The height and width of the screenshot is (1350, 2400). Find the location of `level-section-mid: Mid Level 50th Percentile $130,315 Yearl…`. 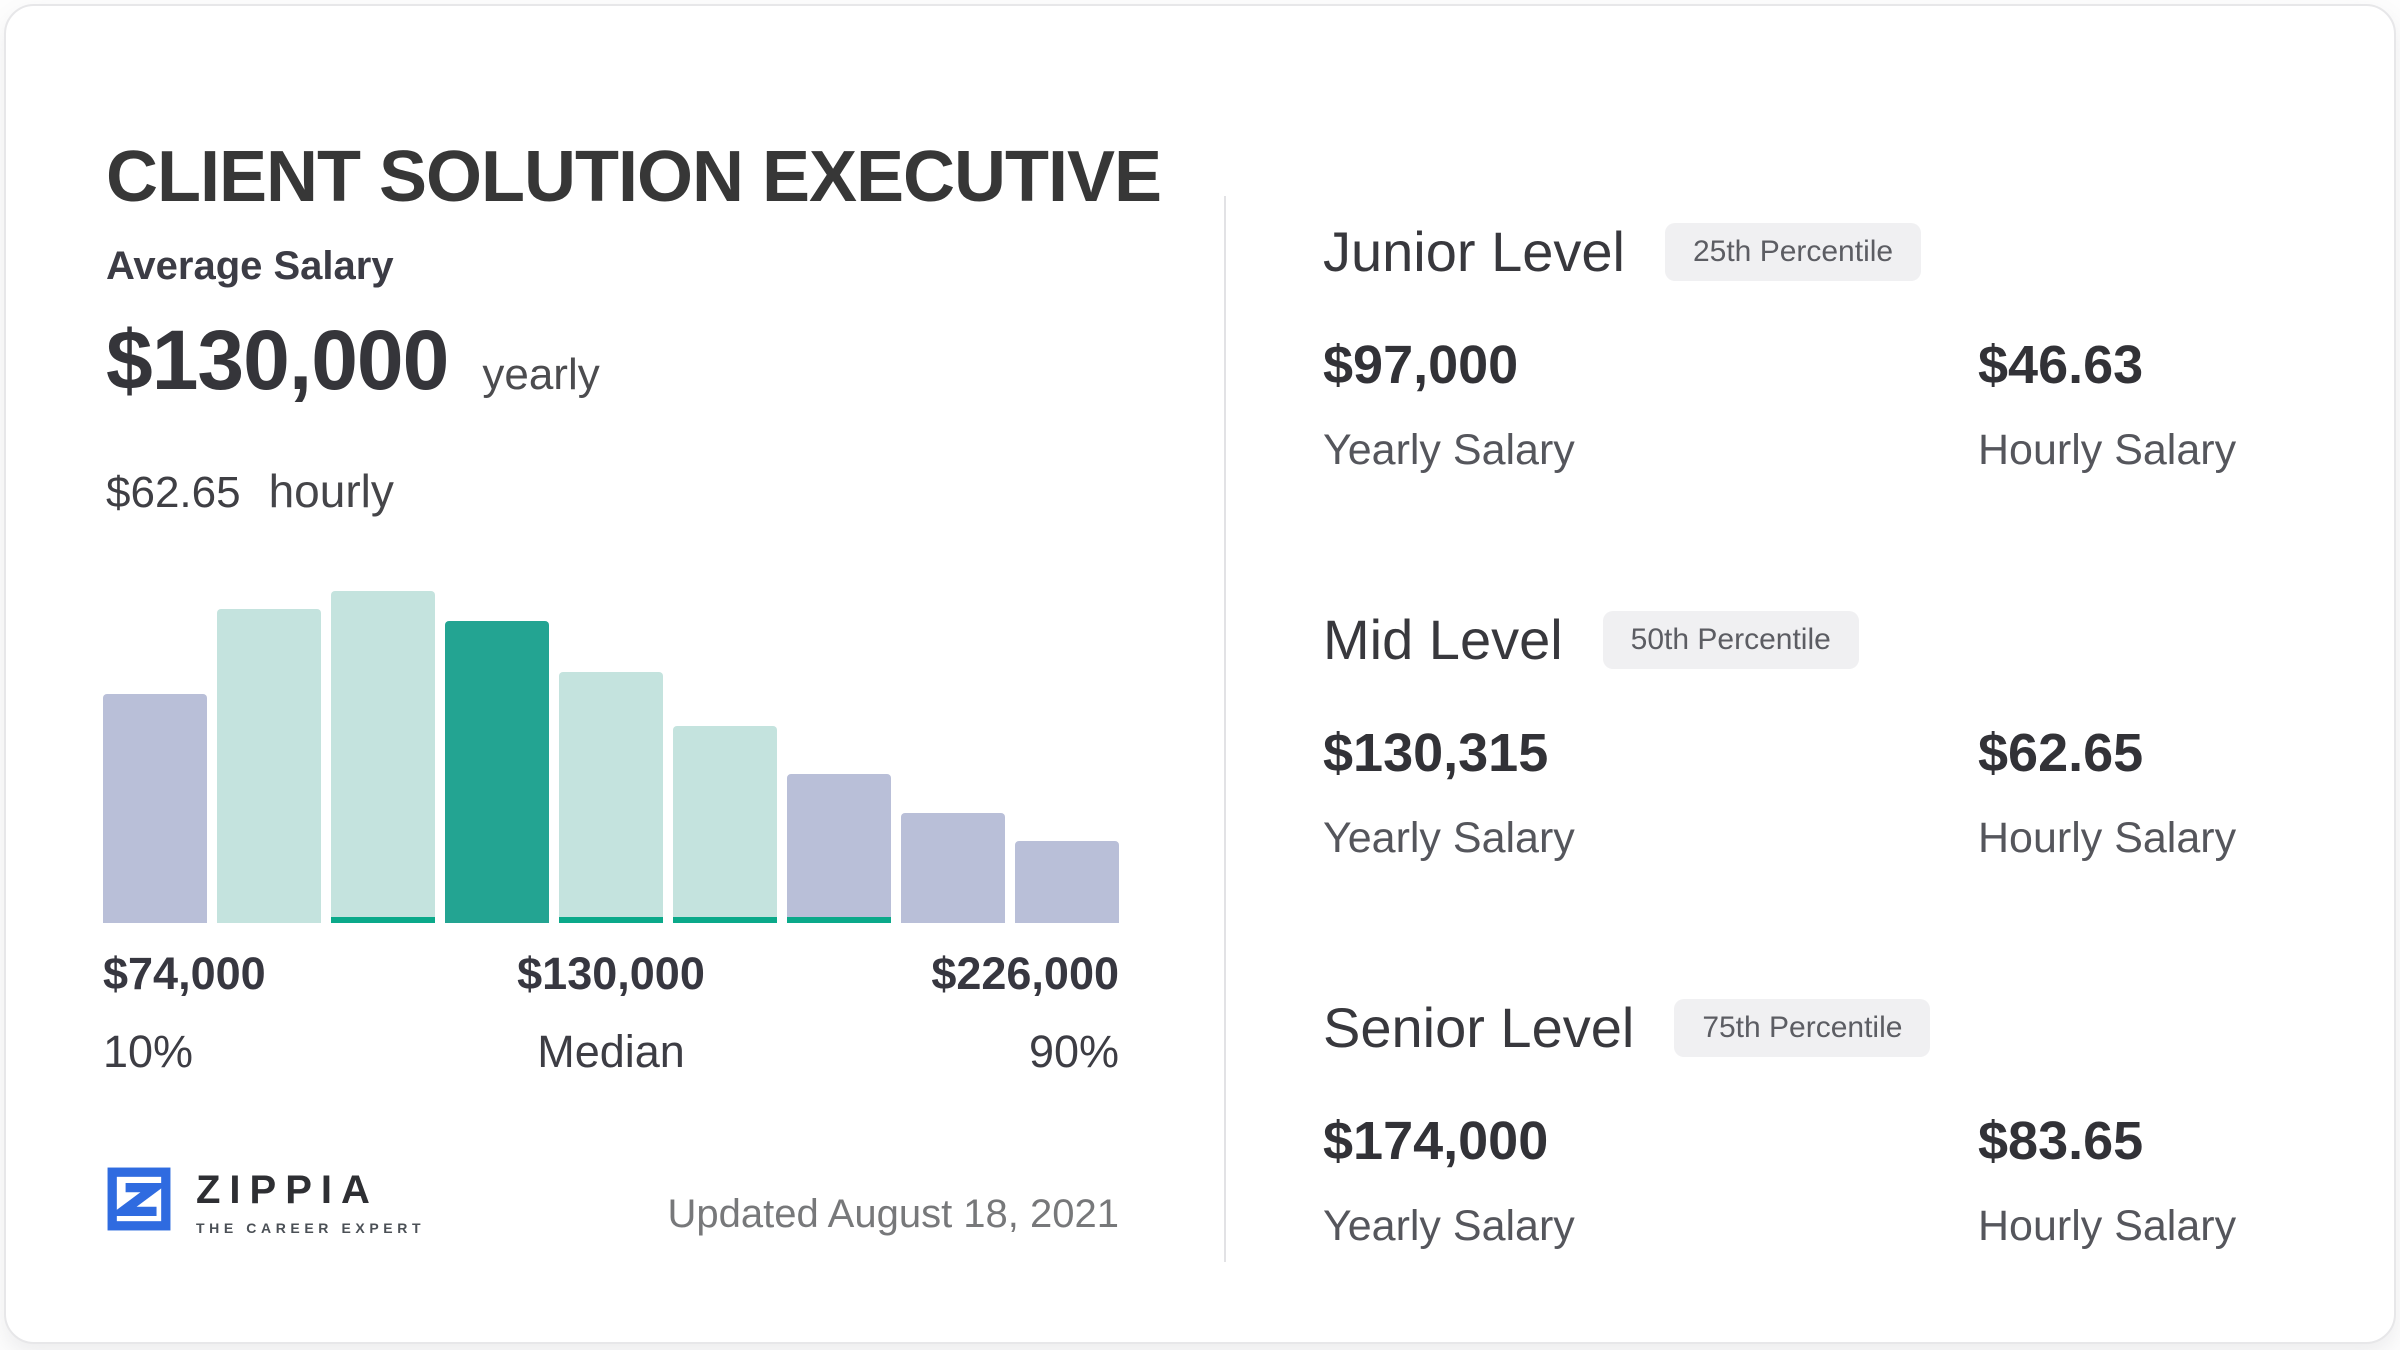

level-section-mid: Mid Level 50th Percentile $130,315 Yearl… is located at coordinates (1853, 735).